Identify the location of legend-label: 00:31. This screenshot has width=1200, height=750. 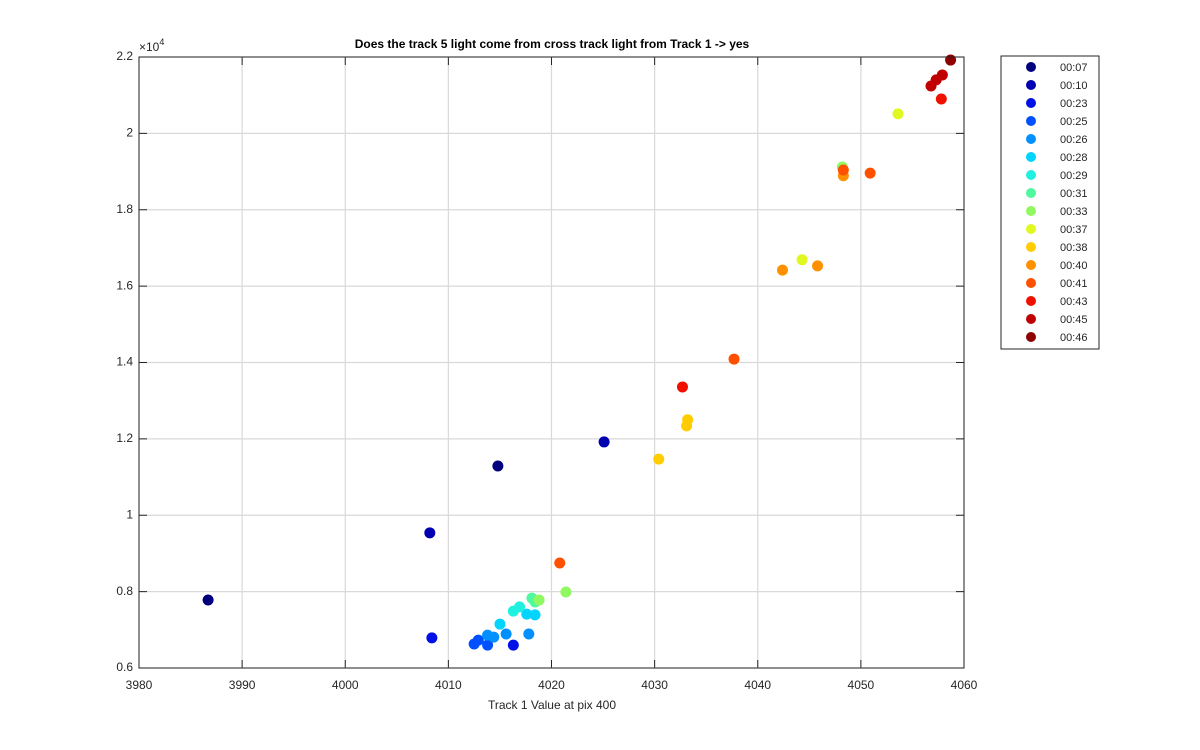
(1074, 194).